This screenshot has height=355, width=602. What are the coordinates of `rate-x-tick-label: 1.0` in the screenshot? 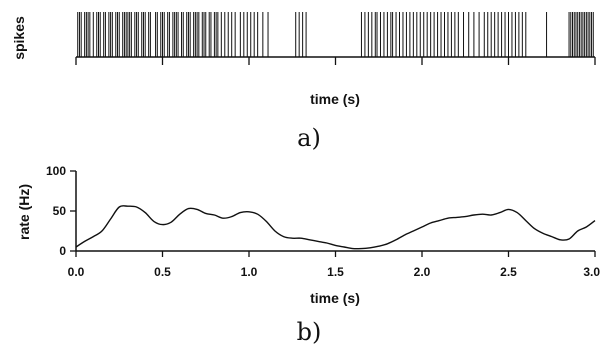 It's located at (249, 272).